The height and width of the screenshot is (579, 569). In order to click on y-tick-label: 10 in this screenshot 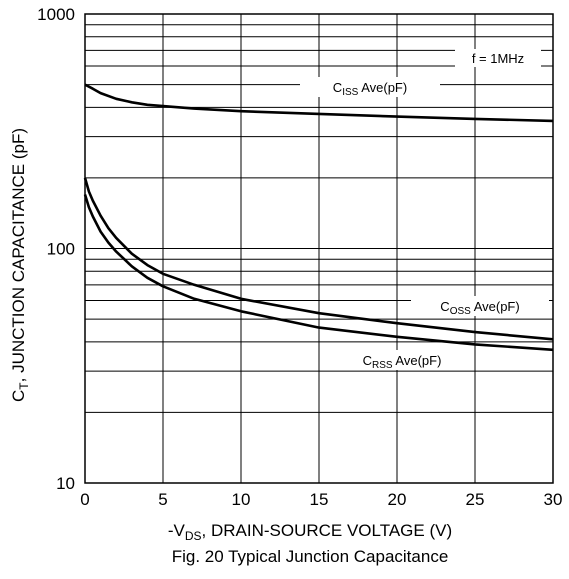, I will do `click(65, 483)`.